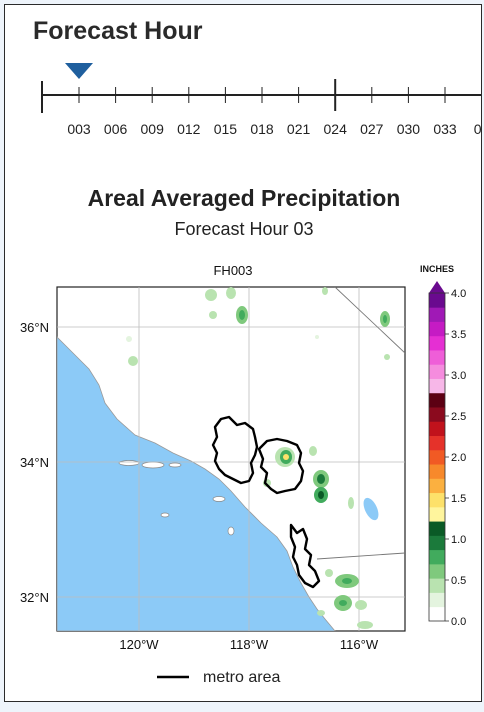 Image resolution: width=484 pixels, height=712 pixels. Describe the element at coordinates (409, 129) in the screenshot. I see `timeline-hour-label: 030` at that location.